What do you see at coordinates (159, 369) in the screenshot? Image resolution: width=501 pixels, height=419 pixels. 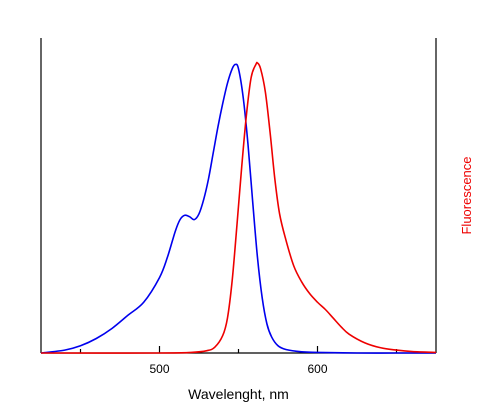 I see `x-tick-label-500: 500` at bounding box center [159, 369].